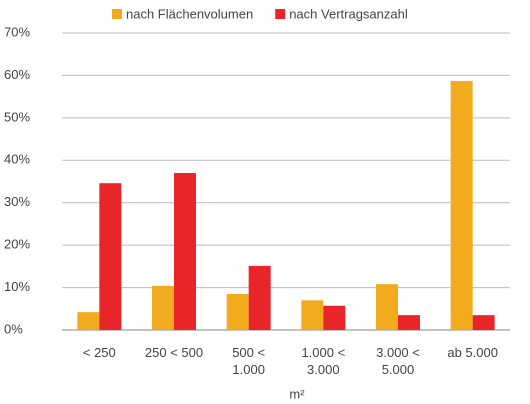  Describe the element at coordinates (13, 328) in the screenshot. I see `y-tick-label: 0%` at that location.